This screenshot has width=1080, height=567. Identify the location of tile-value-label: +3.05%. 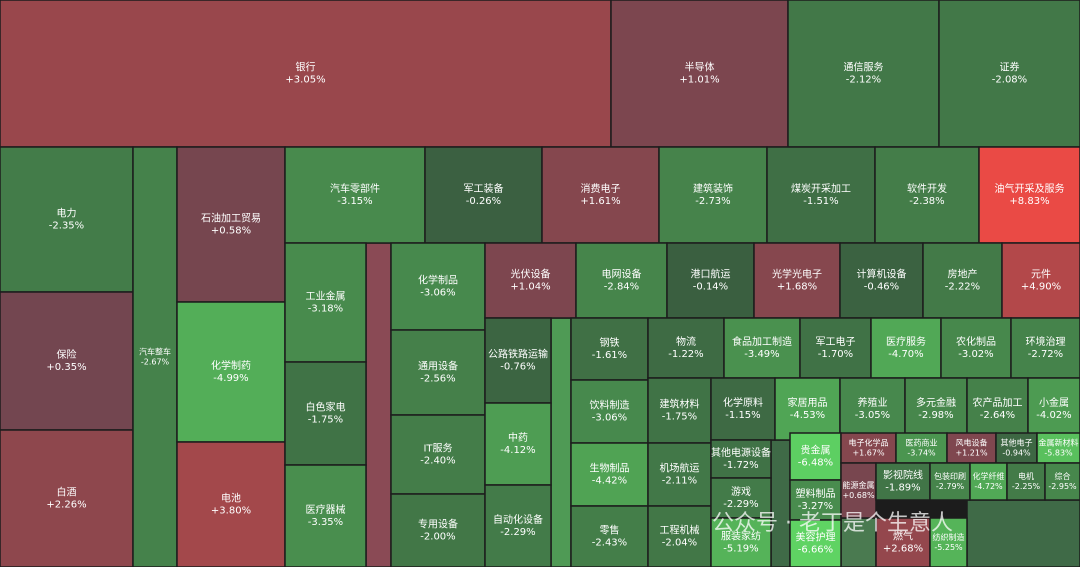
(305, 80).